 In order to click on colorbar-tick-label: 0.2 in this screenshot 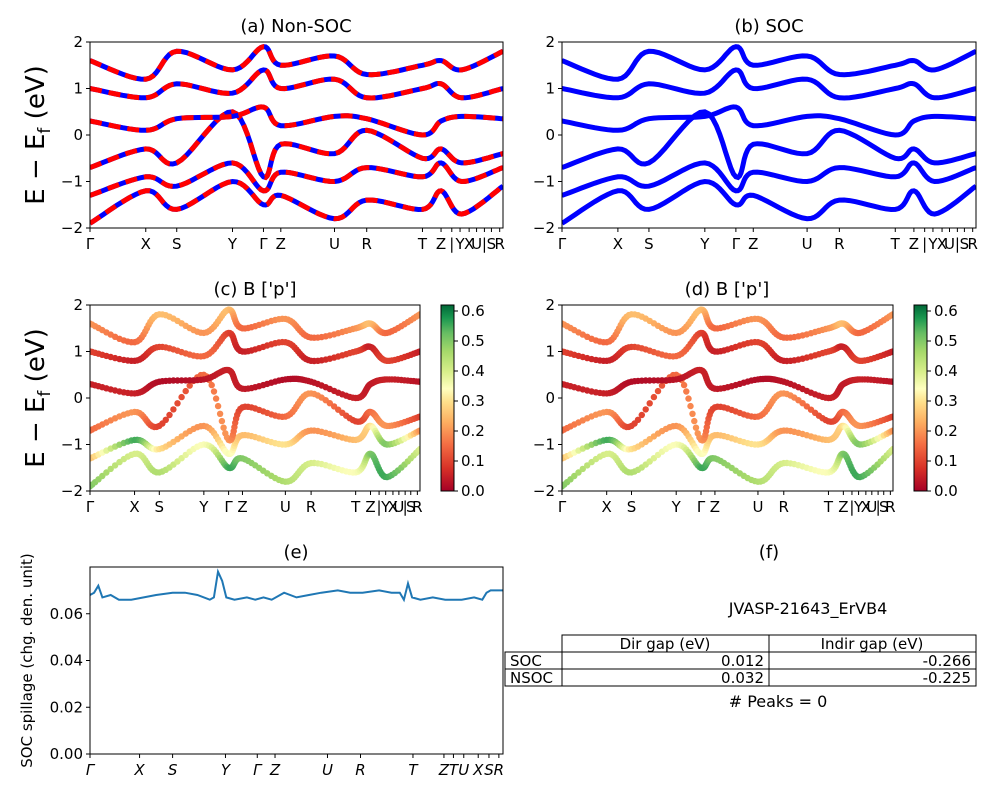, I will do `click(473, 431)`.